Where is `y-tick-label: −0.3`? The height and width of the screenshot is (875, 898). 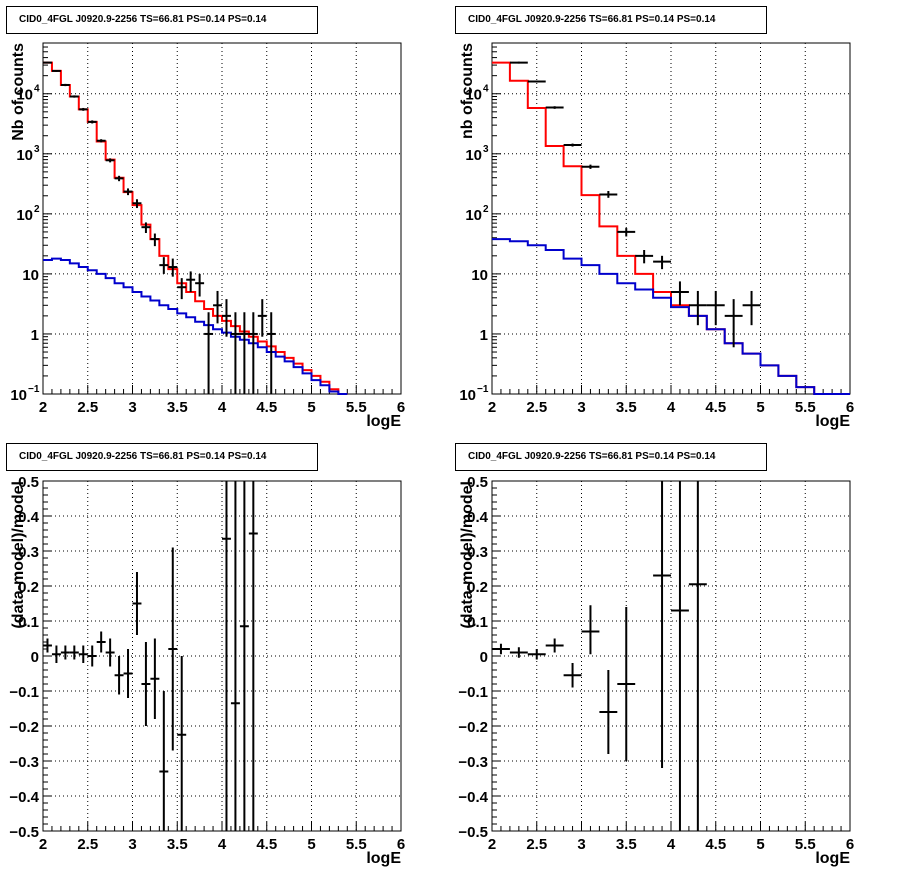
y-tick-label: −0.3 is located at coordinates (473, 762).